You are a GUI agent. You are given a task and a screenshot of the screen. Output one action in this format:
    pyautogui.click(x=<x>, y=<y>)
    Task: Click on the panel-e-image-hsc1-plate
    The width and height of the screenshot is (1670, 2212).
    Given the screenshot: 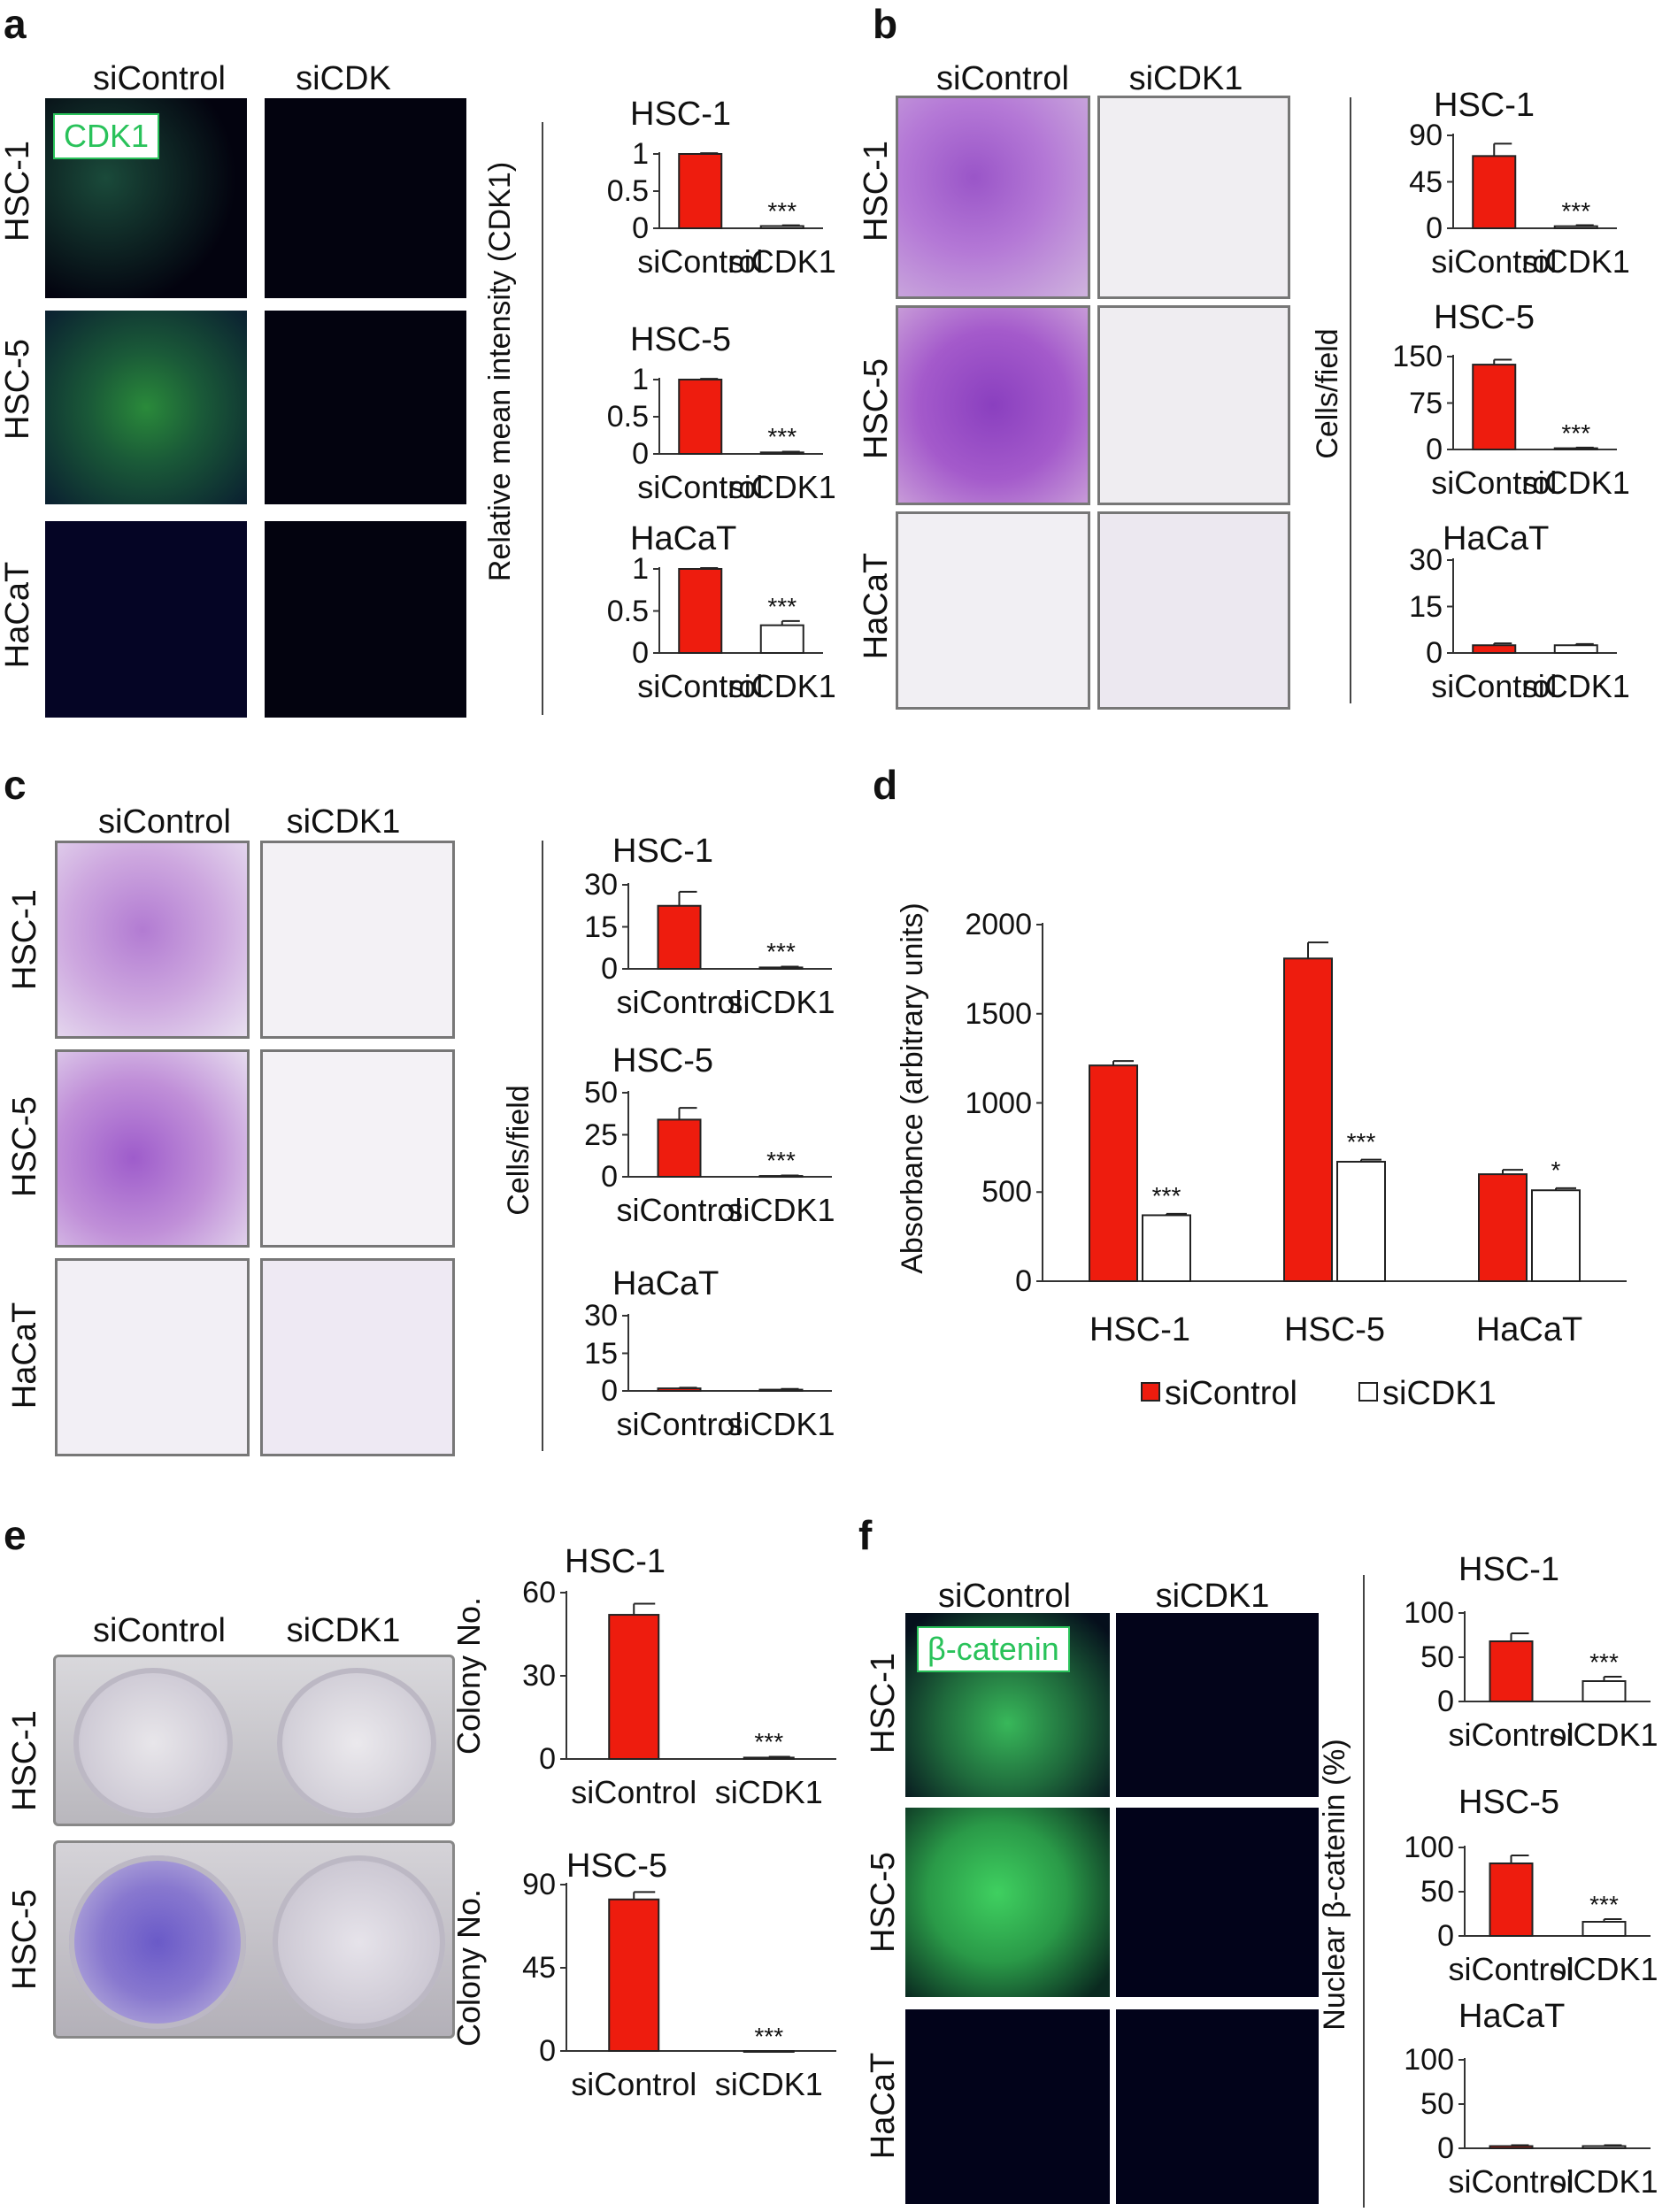 What is the action you would take?
    pyautogui.click(x=254, y=1741)
    